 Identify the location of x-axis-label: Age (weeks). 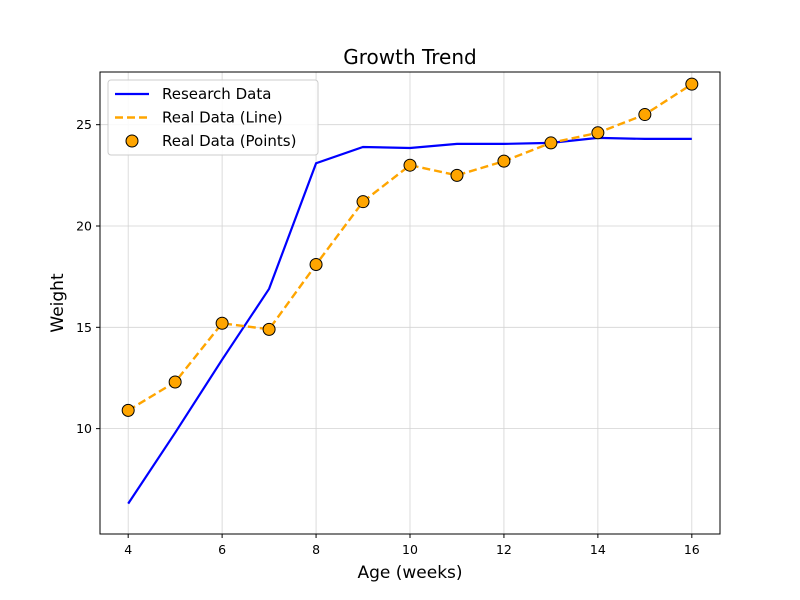
(409, 573).